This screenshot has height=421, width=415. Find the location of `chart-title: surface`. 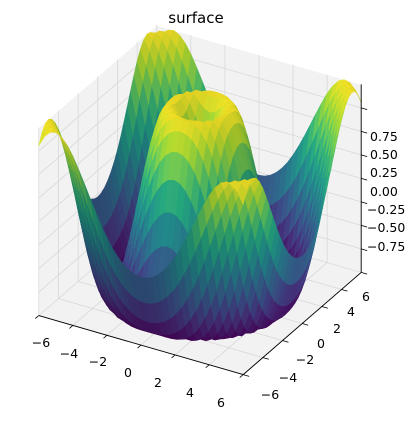

chart-title: surface is located at coordinates (195, 18).